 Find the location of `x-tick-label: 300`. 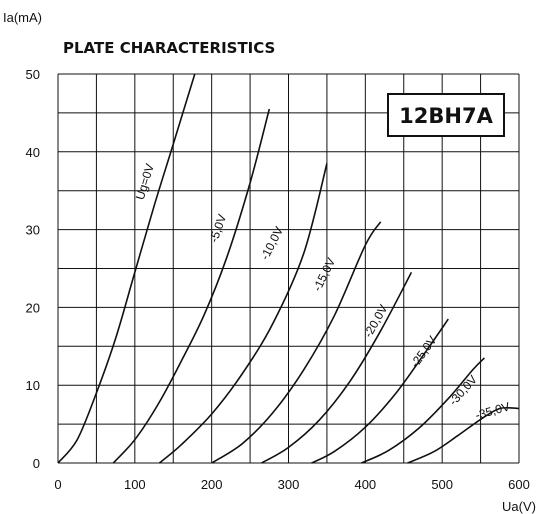

x-tick-label: 300 is located at coordinates (289, 484).